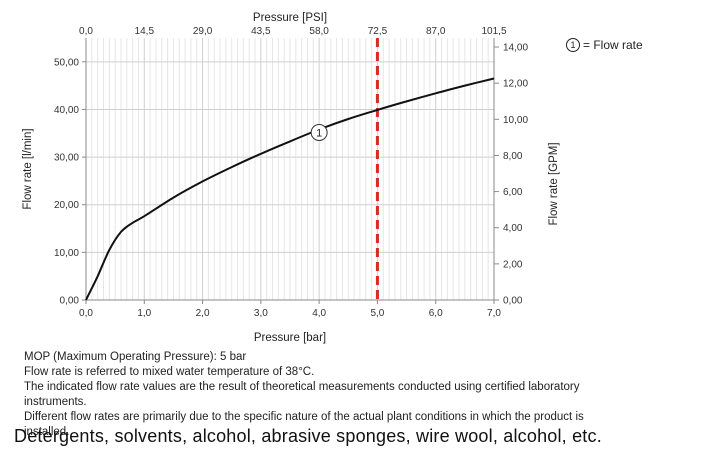 The image size is (717, 450). Describe the element at coordinates (145, 31) in the screenshot. I see `x2-tick-label: 14,5` at that location.